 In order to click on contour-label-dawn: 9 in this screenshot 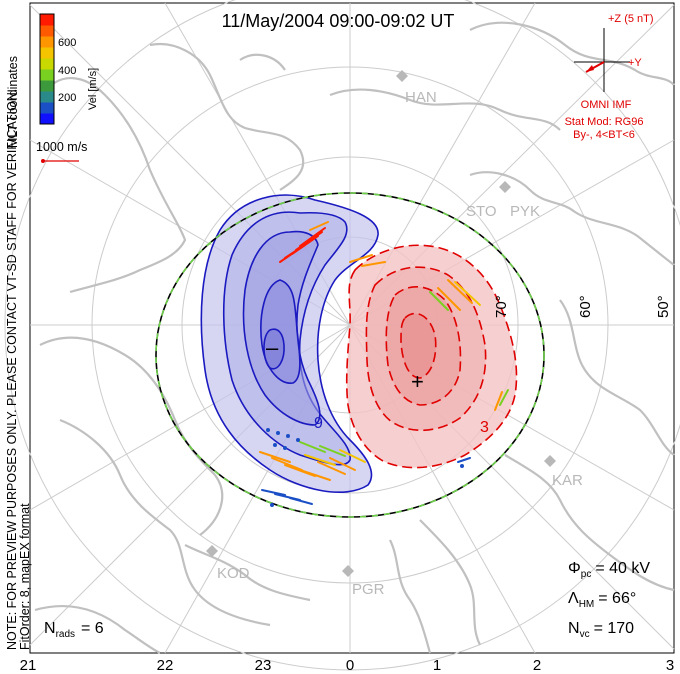, I will do `click(318, 423)`.